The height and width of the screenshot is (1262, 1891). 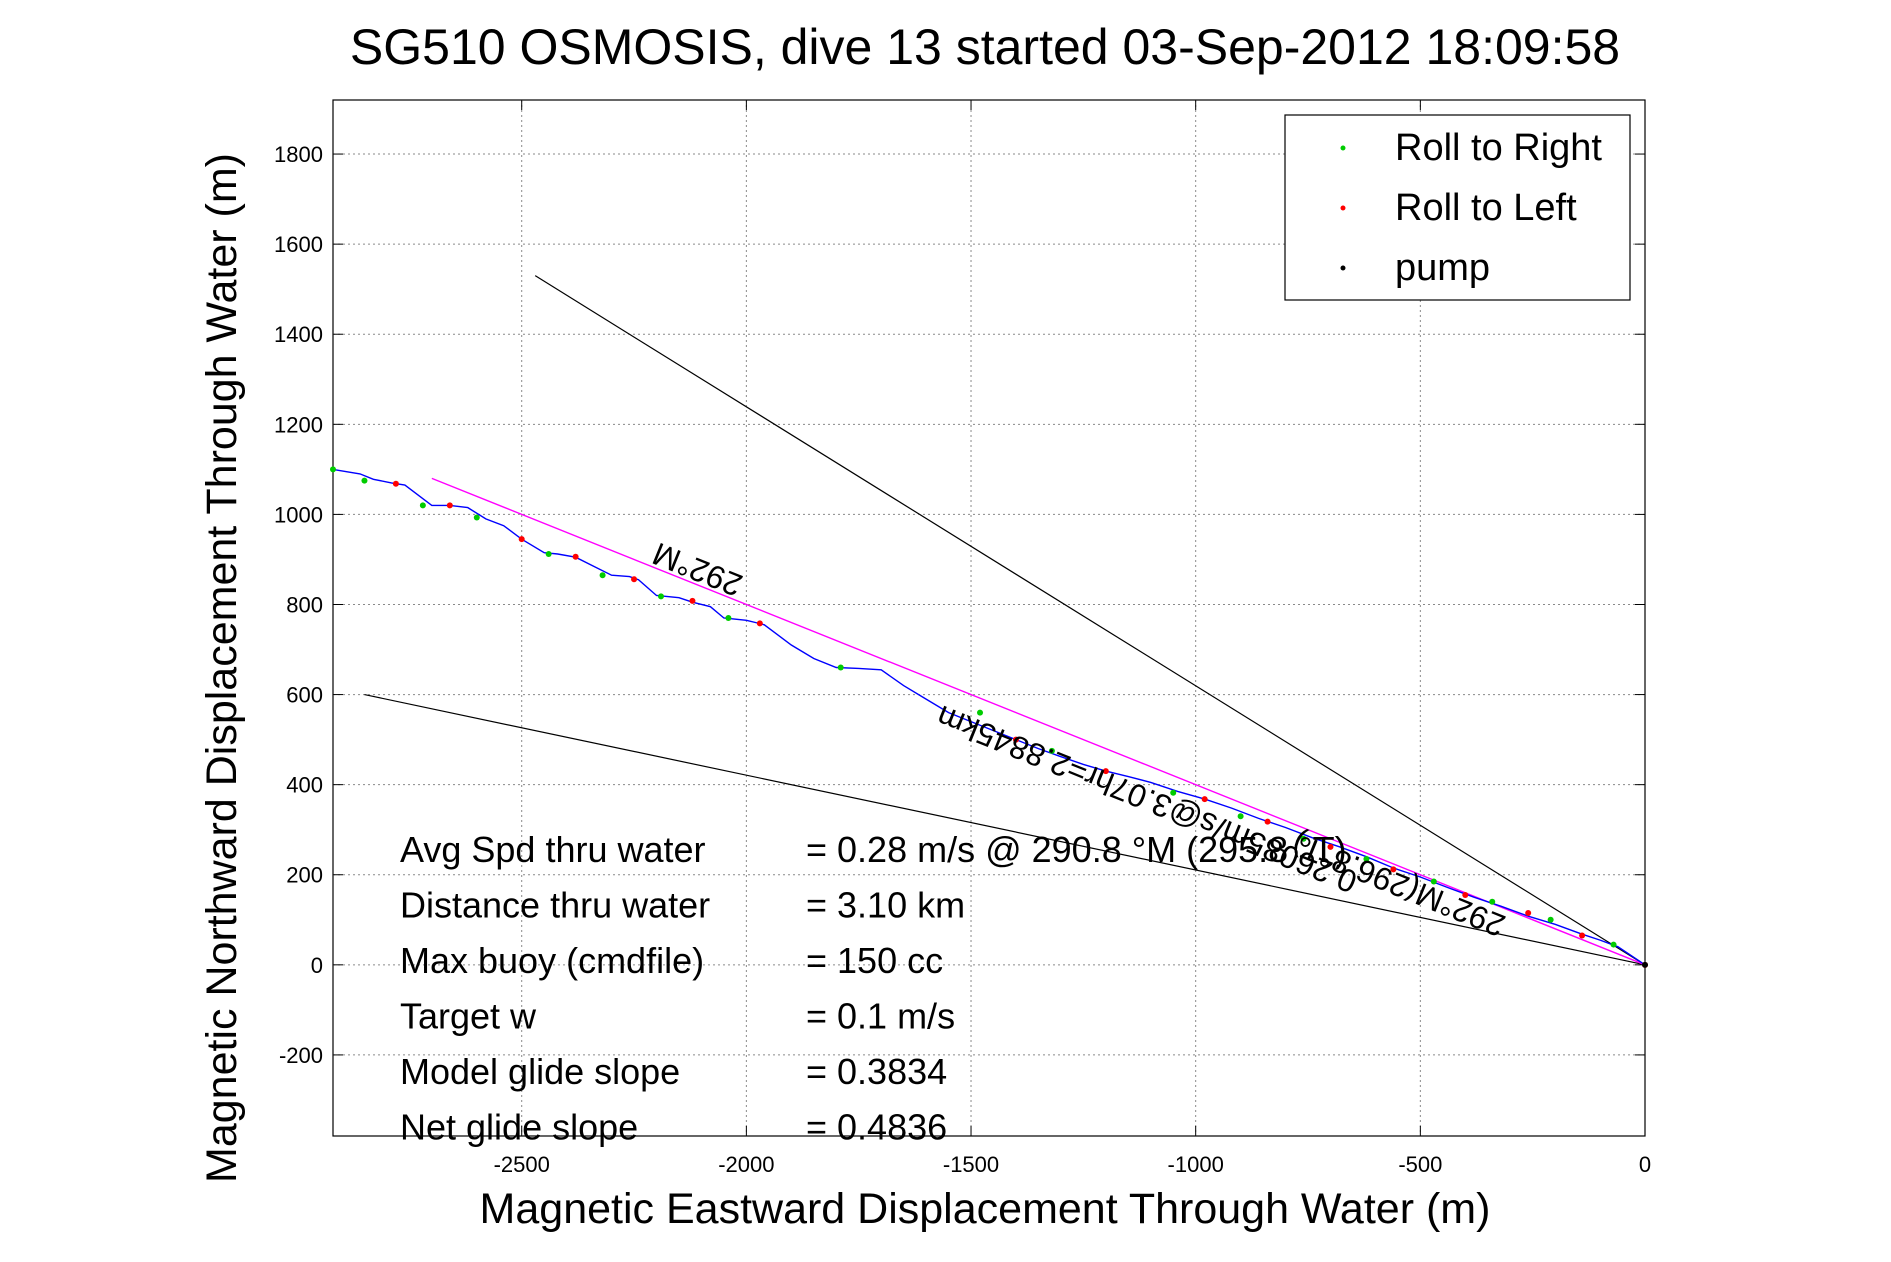 I want to click on stat-label: Target w, so click(x=468, y=1016).